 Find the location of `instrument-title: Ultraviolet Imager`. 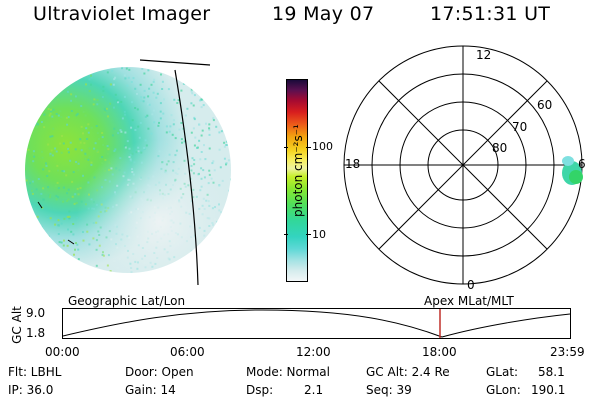

instrument-title: Ultraviolet Imager is located at coordinates (122, 14).